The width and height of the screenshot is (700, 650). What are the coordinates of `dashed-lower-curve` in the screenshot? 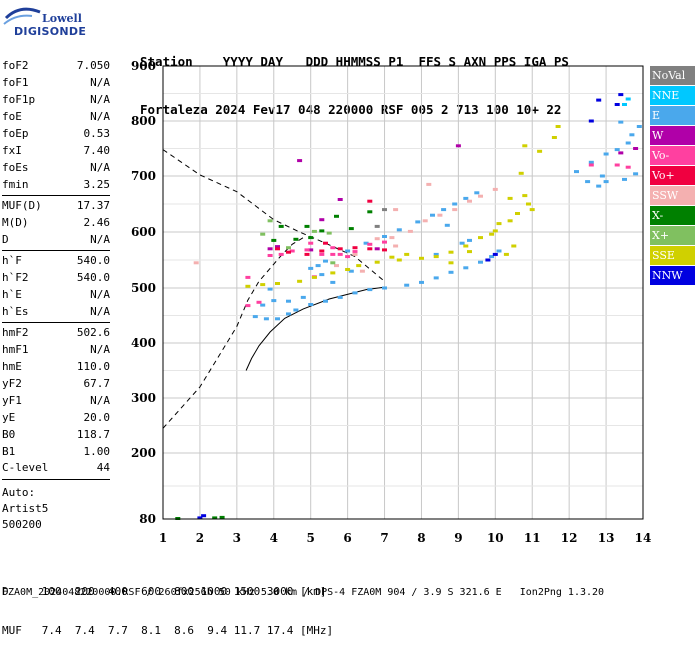 It's located at (233, 333).